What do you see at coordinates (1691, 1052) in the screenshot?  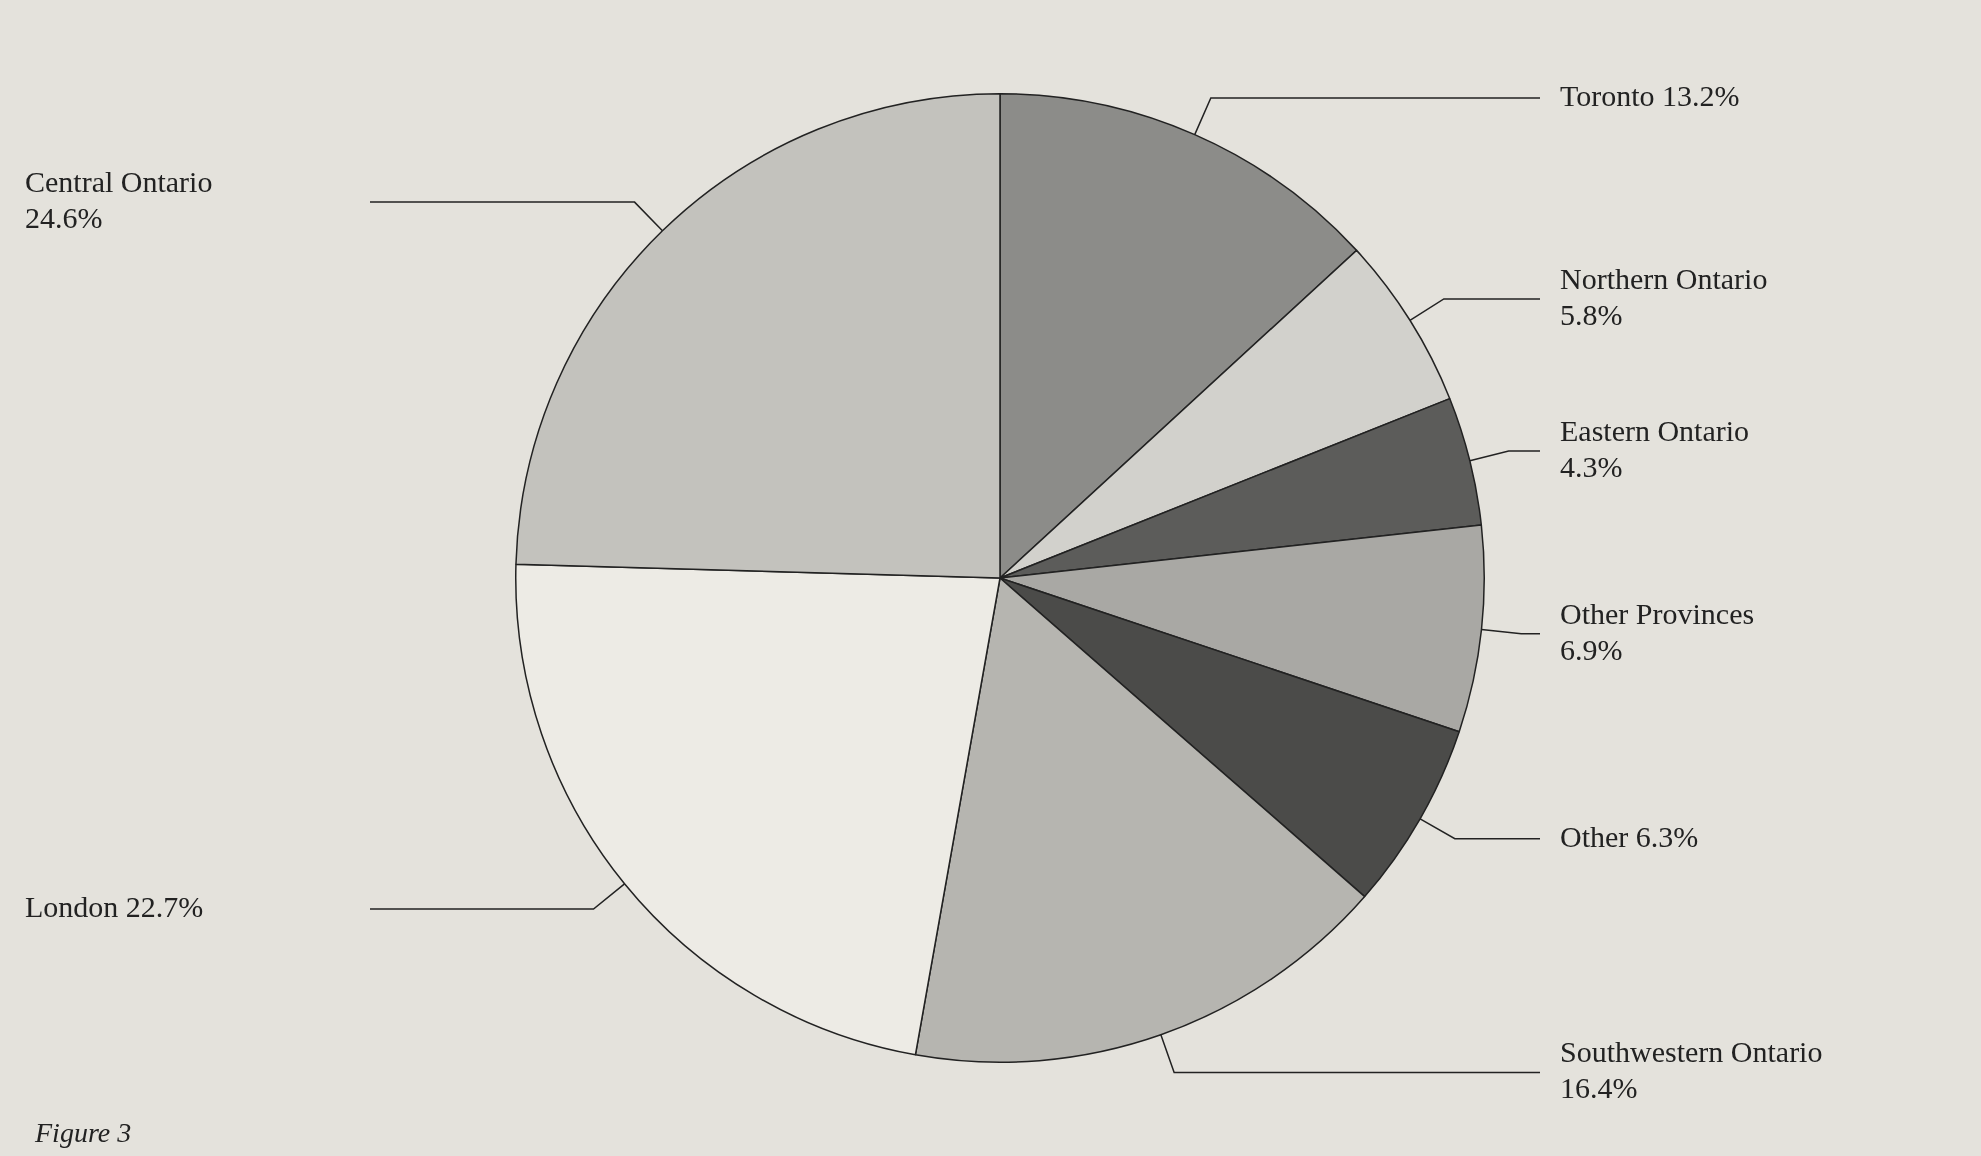 I see `slice-label: Southwestern Ontario` at bounding box center [1691, 1052].